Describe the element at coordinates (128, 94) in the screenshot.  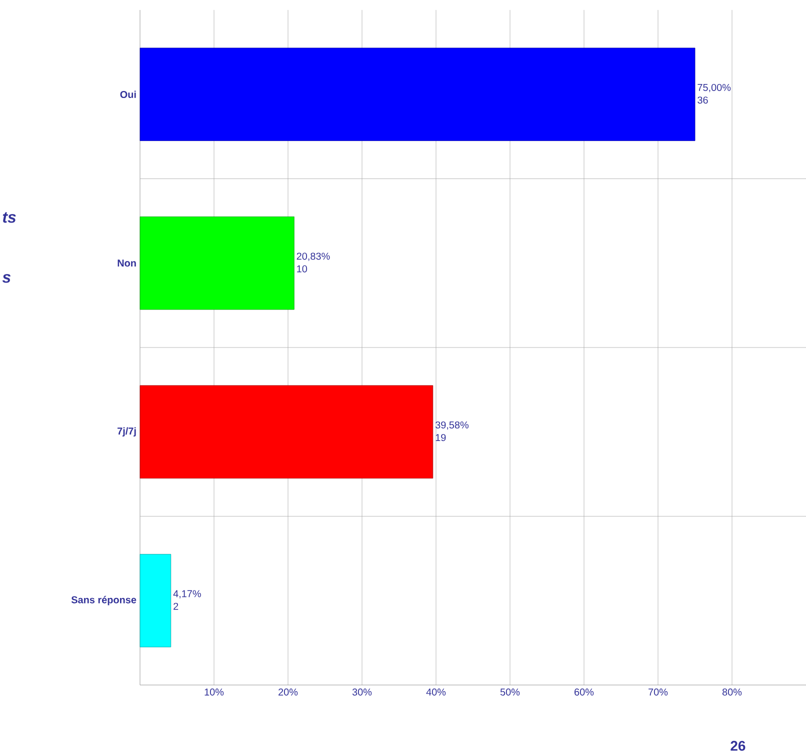
I see `y-tick-label: Oui` at that location.